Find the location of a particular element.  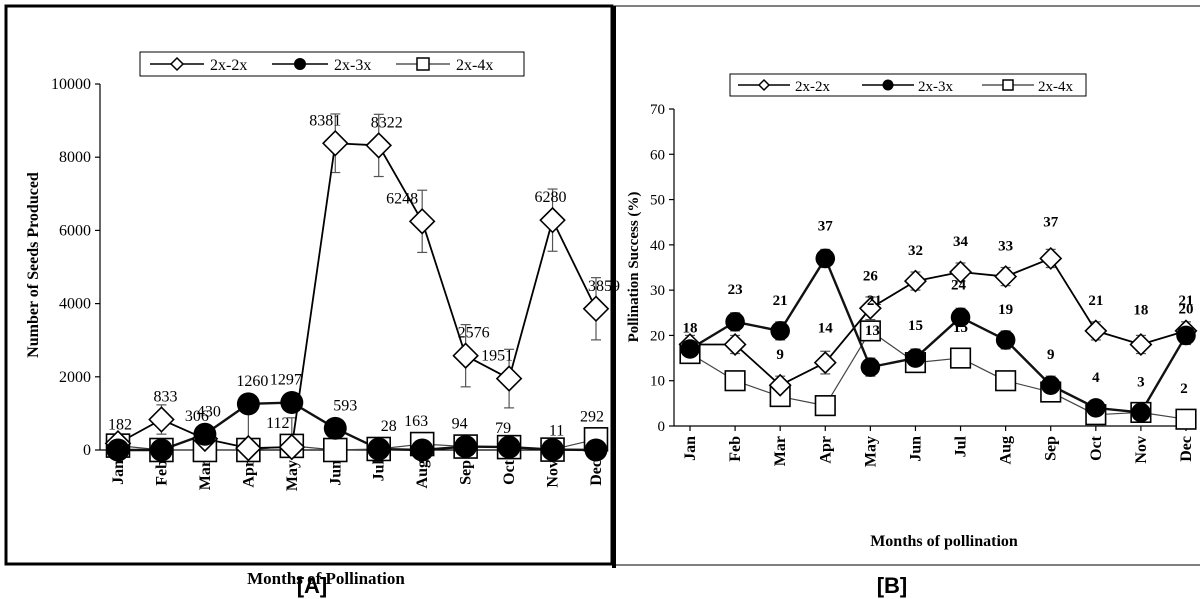

data-label: 79 is located at coordinates (503, 428).